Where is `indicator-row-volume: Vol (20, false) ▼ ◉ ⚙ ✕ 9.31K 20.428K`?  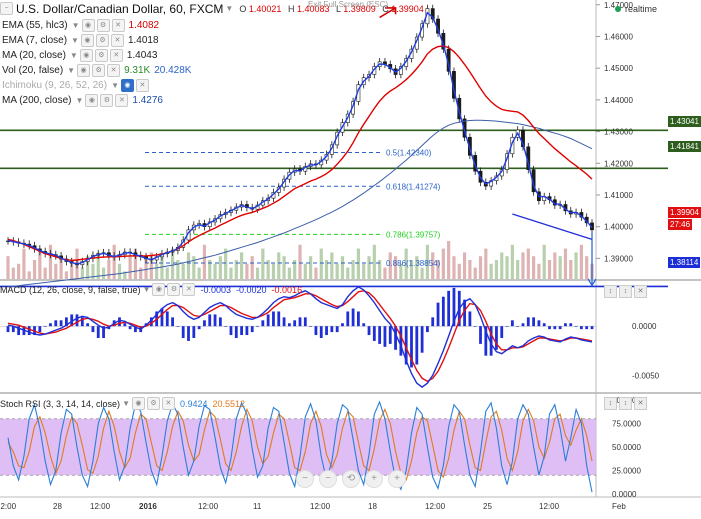
indicator-row-volume: Vol (20, false) ▼ ◉ ⚙ ✕ 9.31K 20.428K is located at coordinates (95, 70).